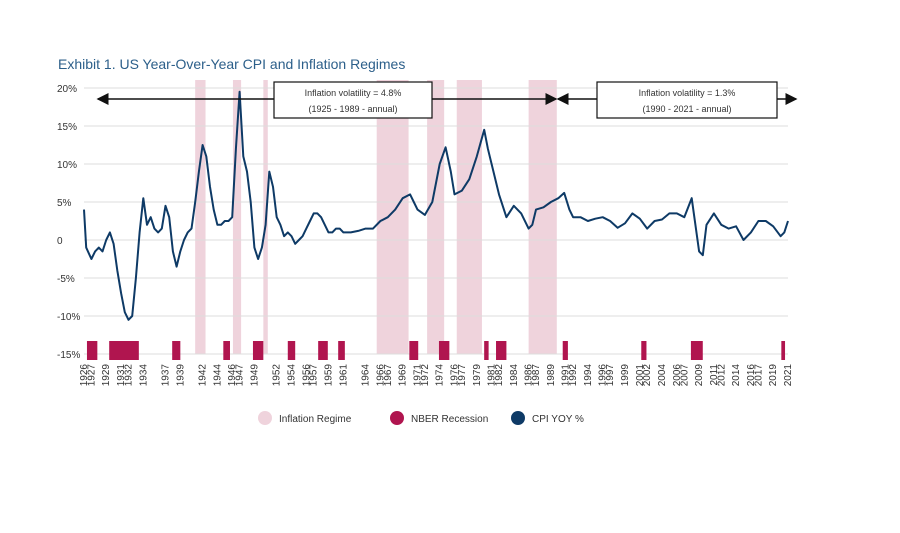 The height and width of the screenshot is (533, 900). What do you see at coordinates (647, 375) in the screenshot?
I see `x-tick-label: 2002` at bounding box center [647, 375].